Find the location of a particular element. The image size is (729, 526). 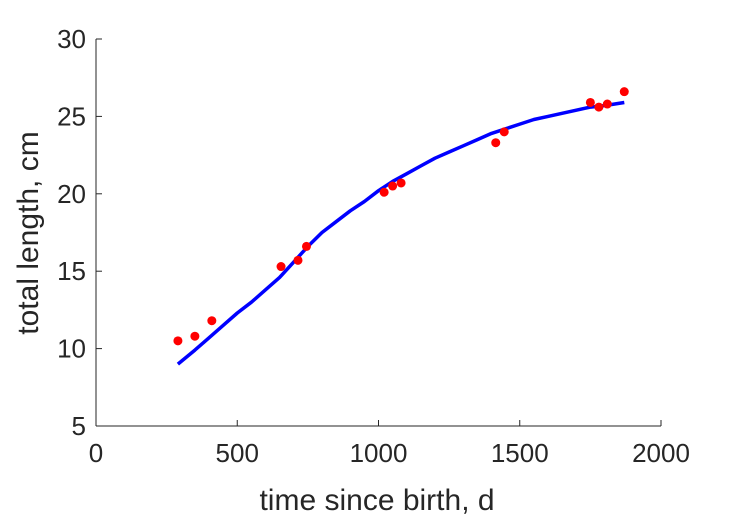

x-tick-label: 1000 is located at coordinates (379, 453).